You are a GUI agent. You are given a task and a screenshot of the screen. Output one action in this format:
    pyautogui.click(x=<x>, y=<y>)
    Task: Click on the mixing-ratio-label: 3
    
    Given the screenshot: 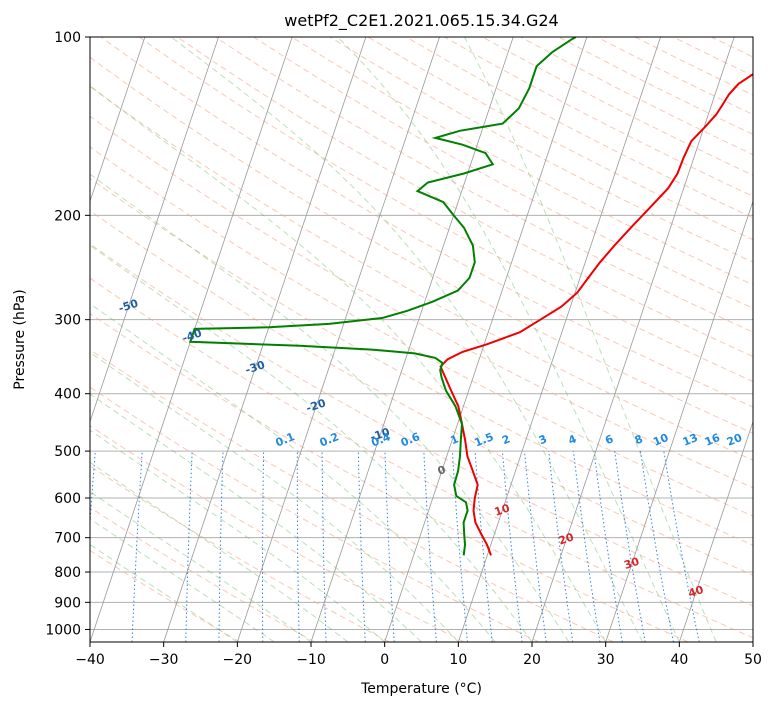 What is the action you would take?
    pyautogui.click(x=543, y=439)
    